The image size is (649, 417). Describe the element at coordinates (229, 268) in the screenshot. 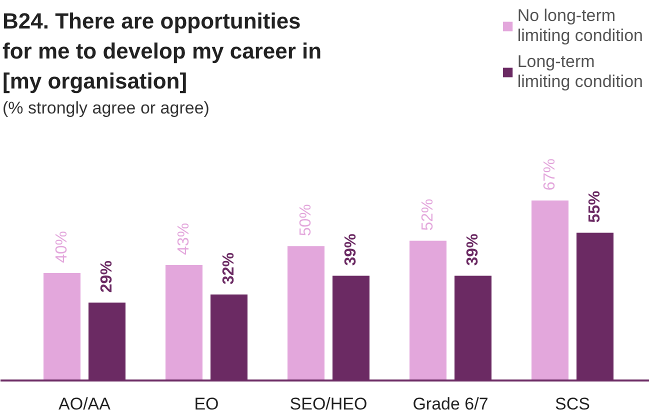

I see `data-label: 32%` at that location.